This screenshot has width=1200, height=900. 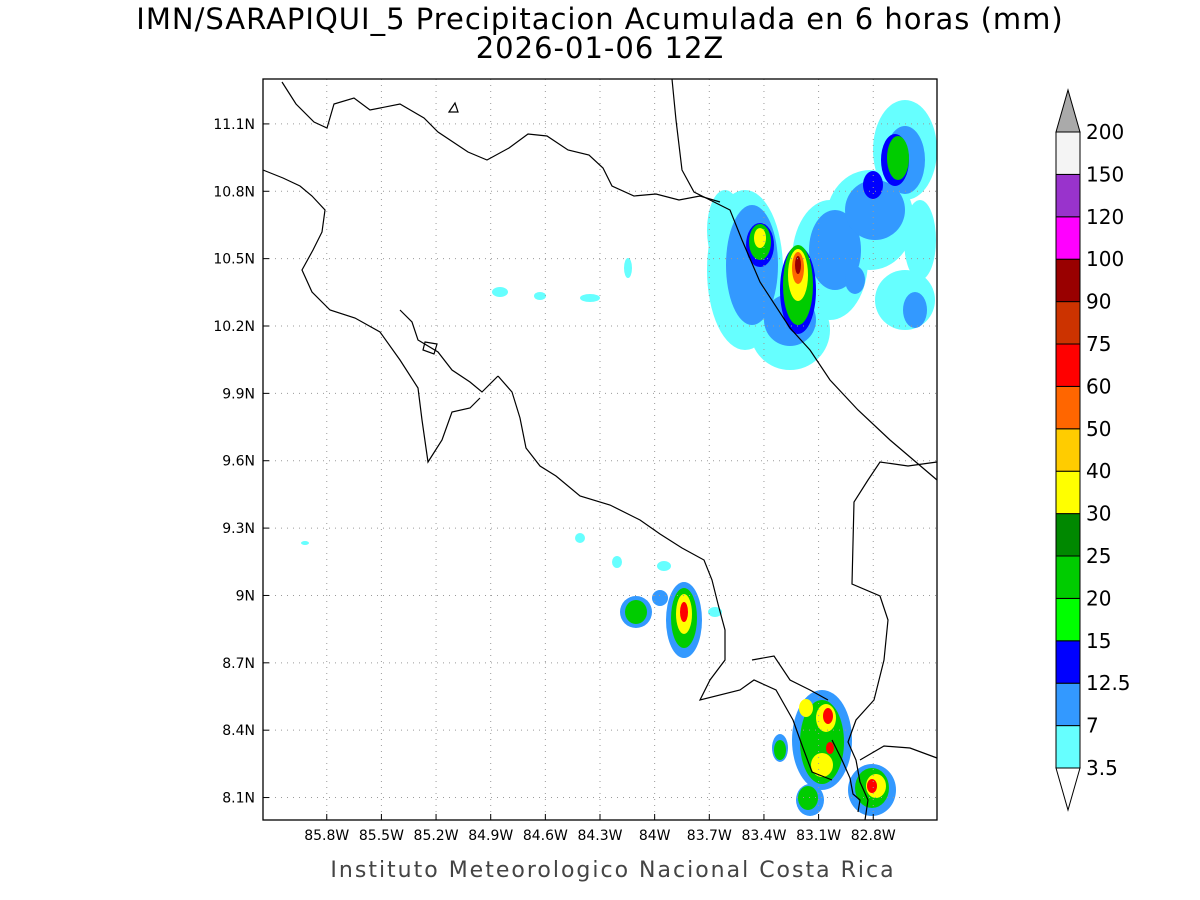 What do you see at coordinates (1098, 429) in the screenshot?
I see `colorbar-label: 50` at bounding box center [1098, 429].